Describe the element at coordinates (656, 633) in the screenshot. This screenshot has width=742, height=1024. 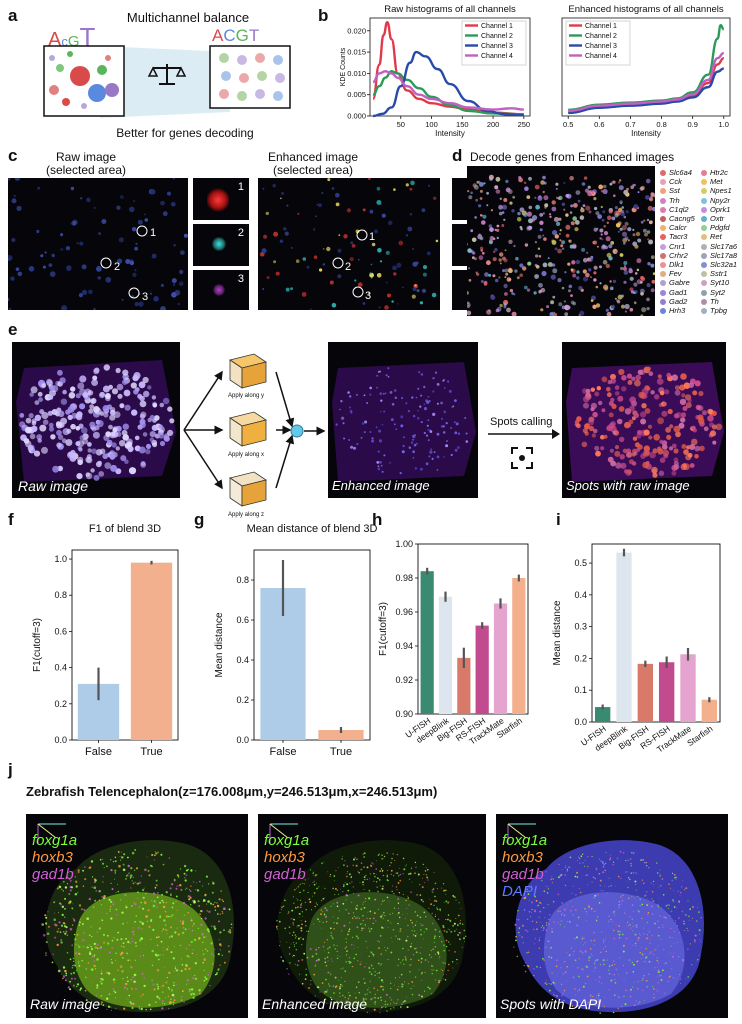
I see `plot-frame` at that location.